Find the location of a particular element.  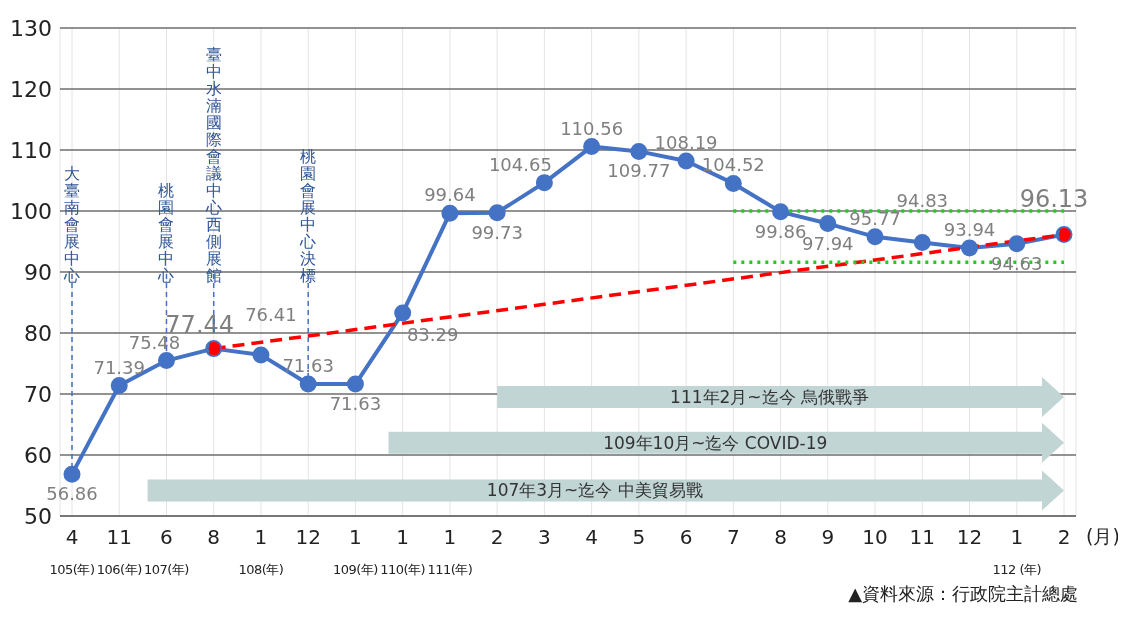

y-tick-label: 100 is located at coordinates (31, 211).